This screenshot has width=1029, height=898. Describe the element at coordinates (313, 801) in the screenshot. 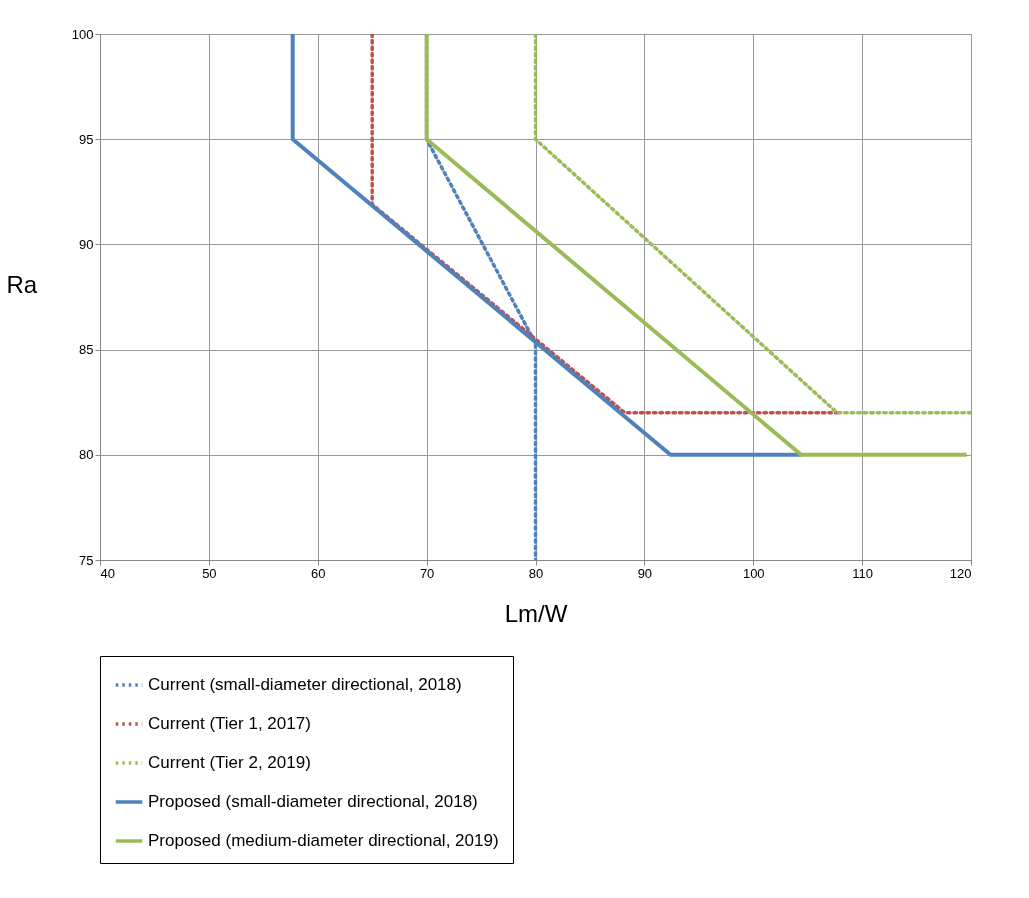

I see `legend-label: Proposed (small-diameter directional, 2018)` at that location.